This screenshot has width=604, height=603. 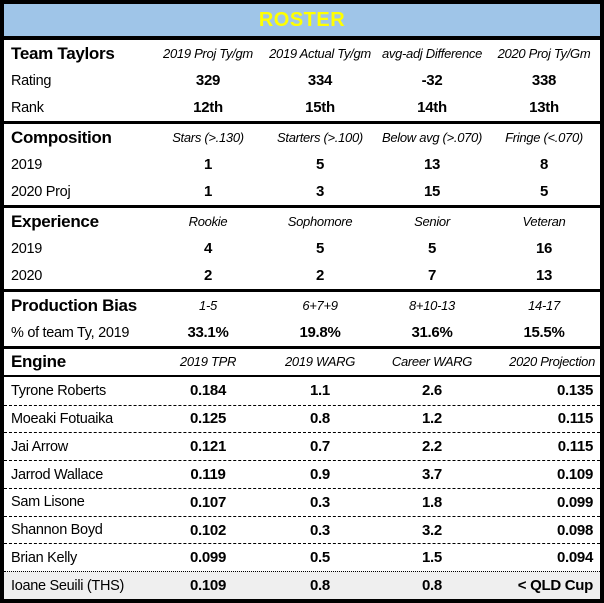 I want to click on cell-value: 12th, so click(x=208, y=107).